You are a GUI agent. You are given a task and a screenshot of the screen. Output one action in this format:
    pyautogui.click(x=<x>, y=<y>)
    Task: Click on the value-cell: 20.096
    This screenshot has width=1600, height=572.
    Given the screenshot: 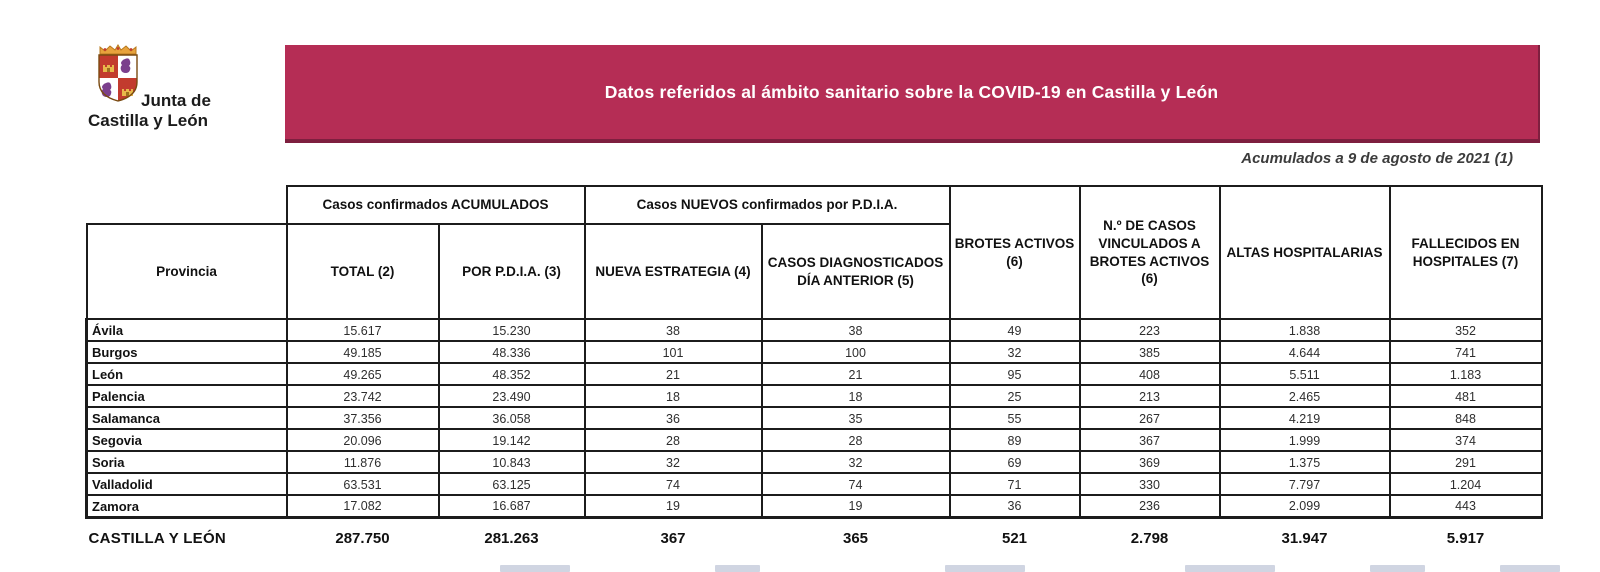 What is the action you would take?
    pyautogui.click(x=362, y=440)
    